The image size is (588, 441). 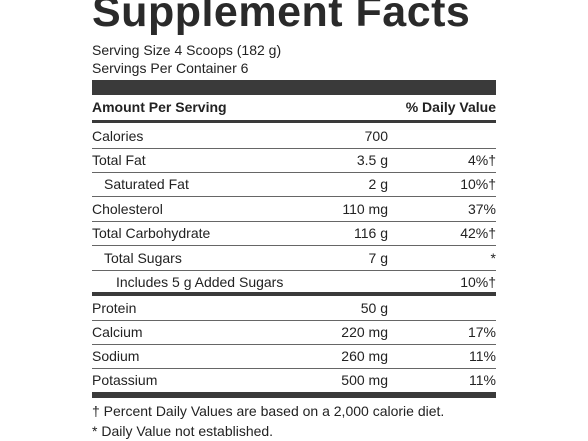 What do you see at coordinates (294, 209) in the screenshot?
I see `nutrient-row: Cholesterol 110 mg 37%` at bounding box center [294, 209].